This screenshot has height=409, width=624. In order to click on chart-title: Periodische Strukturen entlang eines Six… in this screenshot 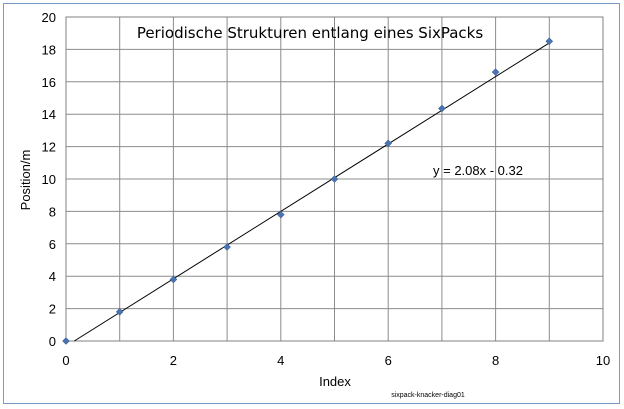, I will do `click(310, 33)`.